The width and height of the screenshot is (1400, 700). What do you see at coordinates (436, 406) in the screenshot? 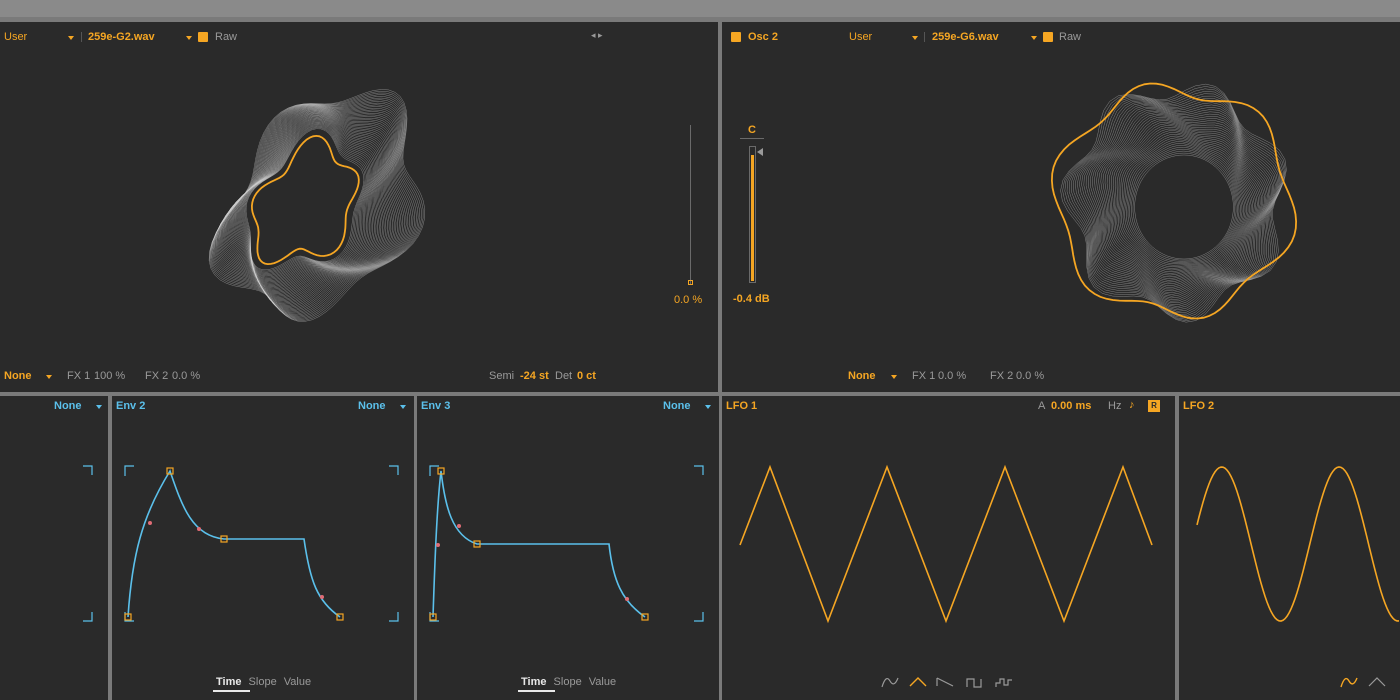
I see `env3-title: Env 3` at bounding box center [436, 406].